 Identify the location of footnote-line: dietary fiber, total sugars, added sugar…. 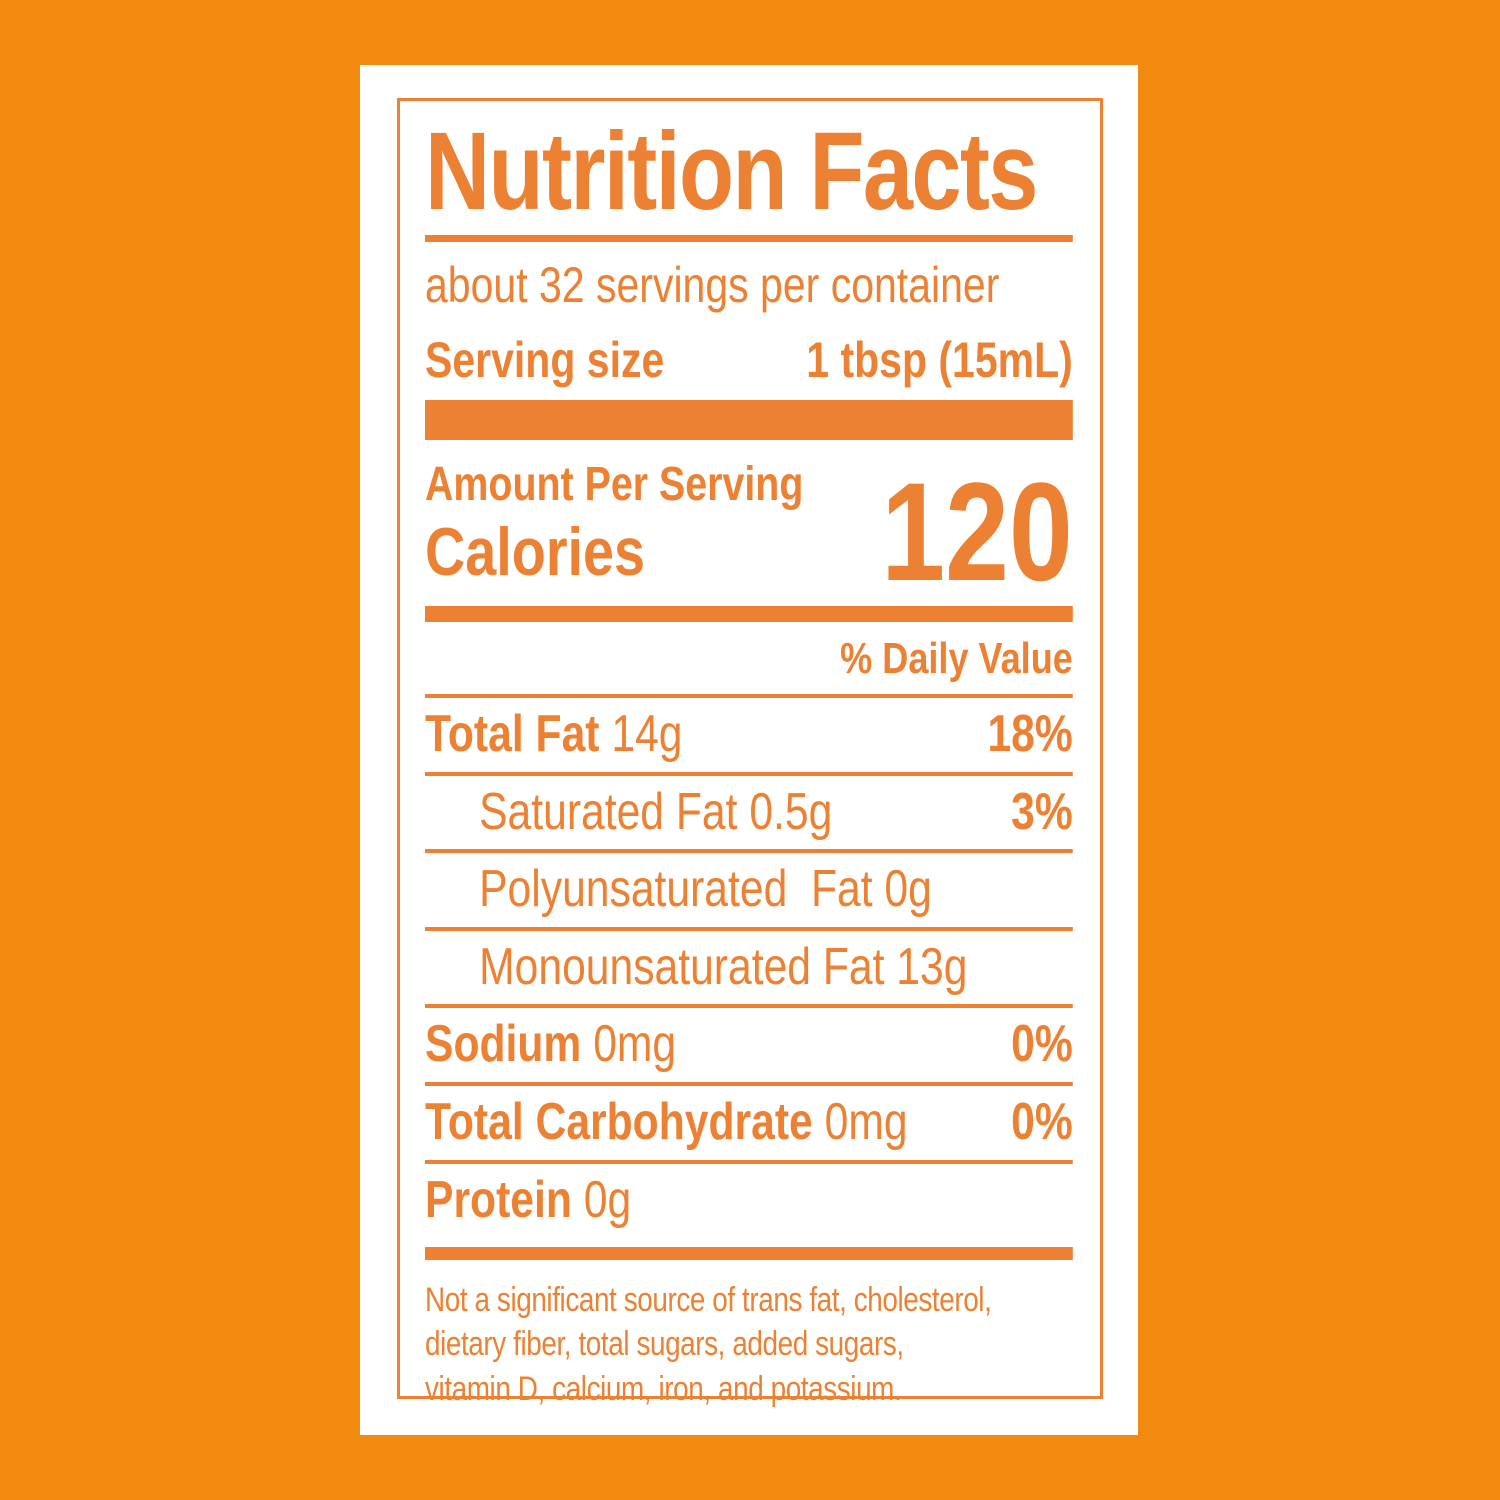
(664, 1344).